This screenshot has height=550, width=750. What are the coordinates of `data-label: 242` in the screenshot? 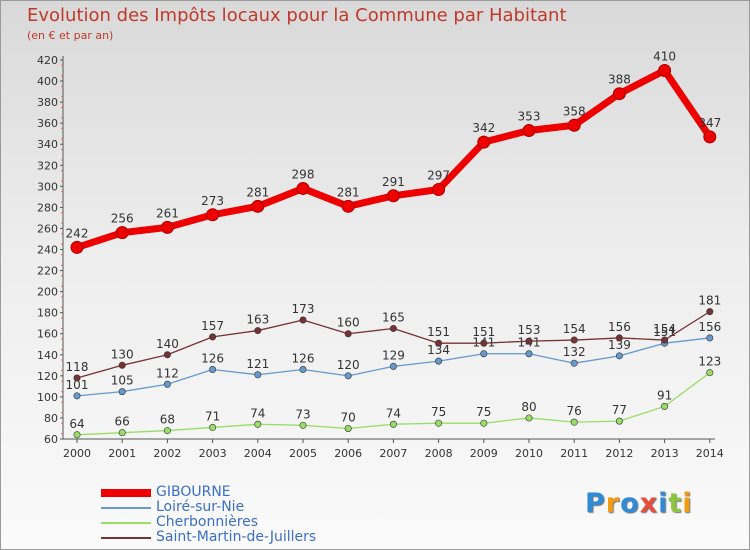 It's located at (77, 233).